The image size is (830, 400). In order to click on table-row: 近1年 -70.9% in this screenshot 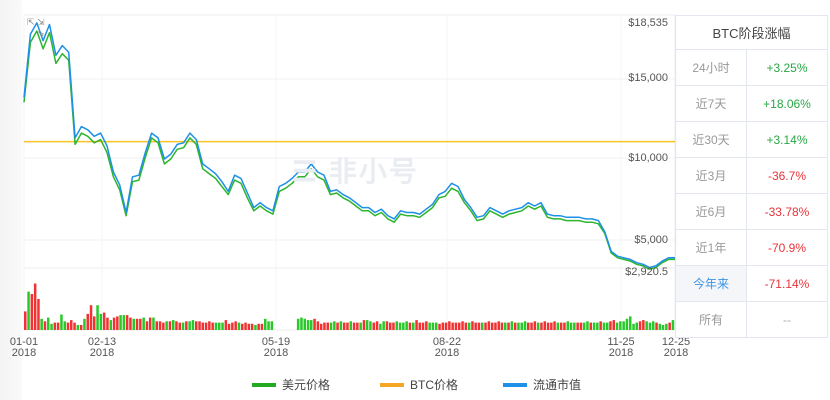, I will do `click(751, 247)`.